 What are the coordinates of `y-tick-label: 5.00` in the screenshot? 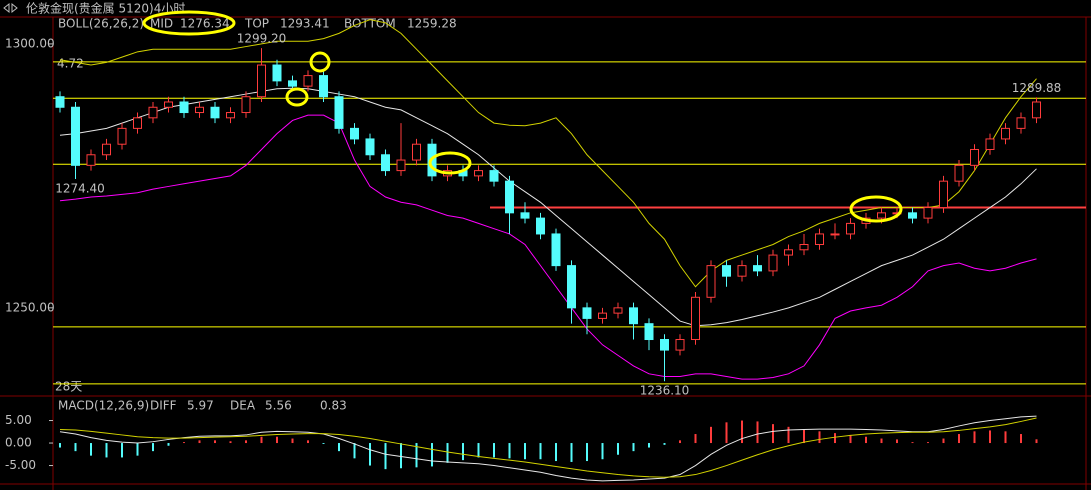 It's located at (18, 420).